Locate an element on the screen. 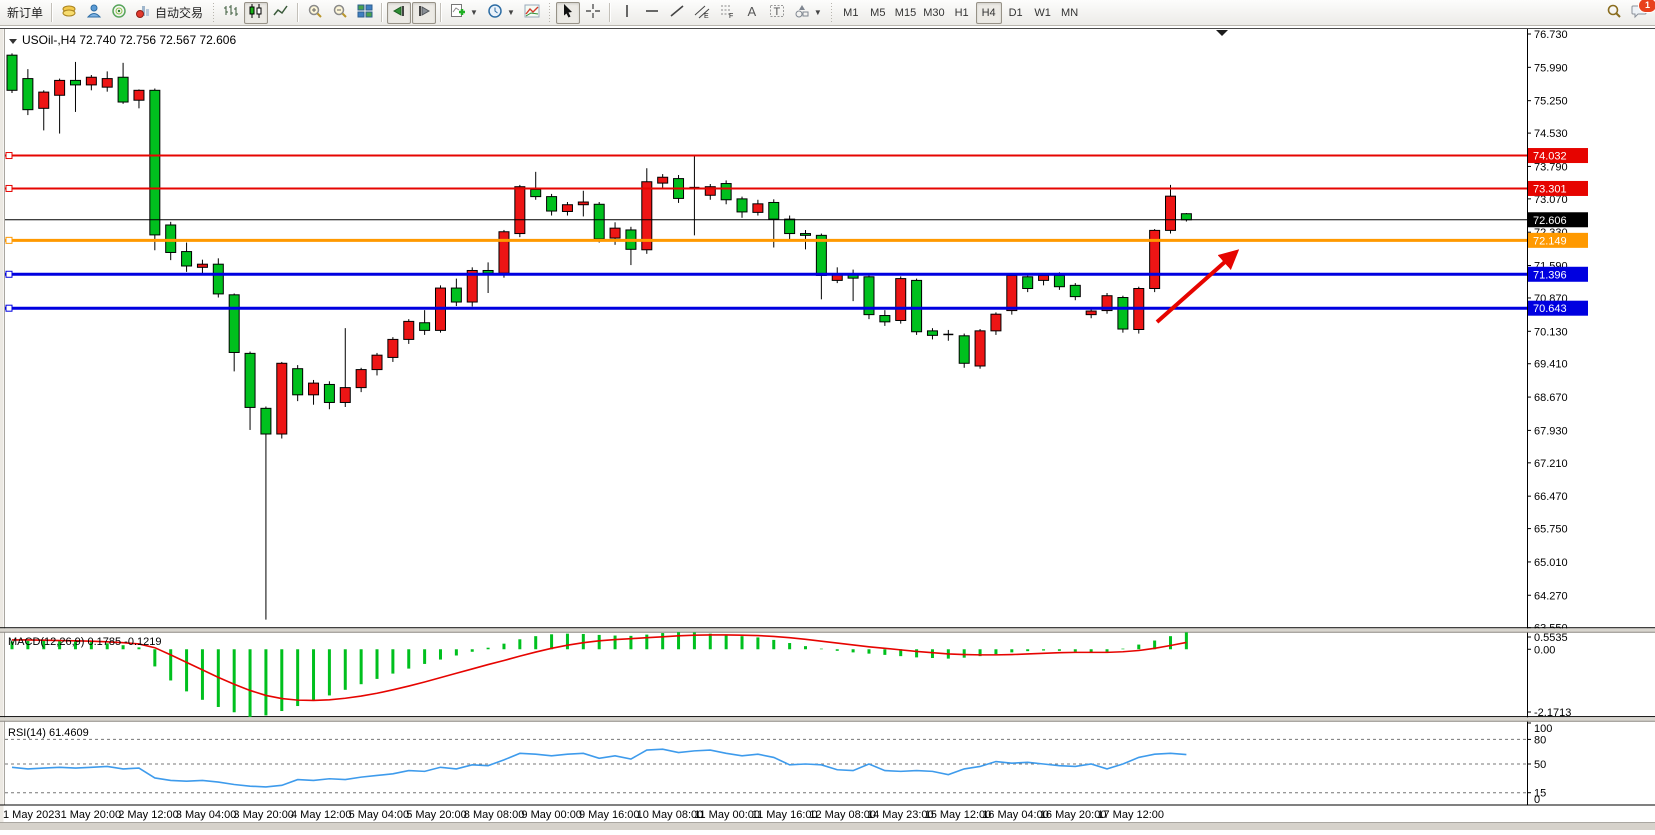  price-tick-label: 75.990 is located at coordinates (1551, 68).